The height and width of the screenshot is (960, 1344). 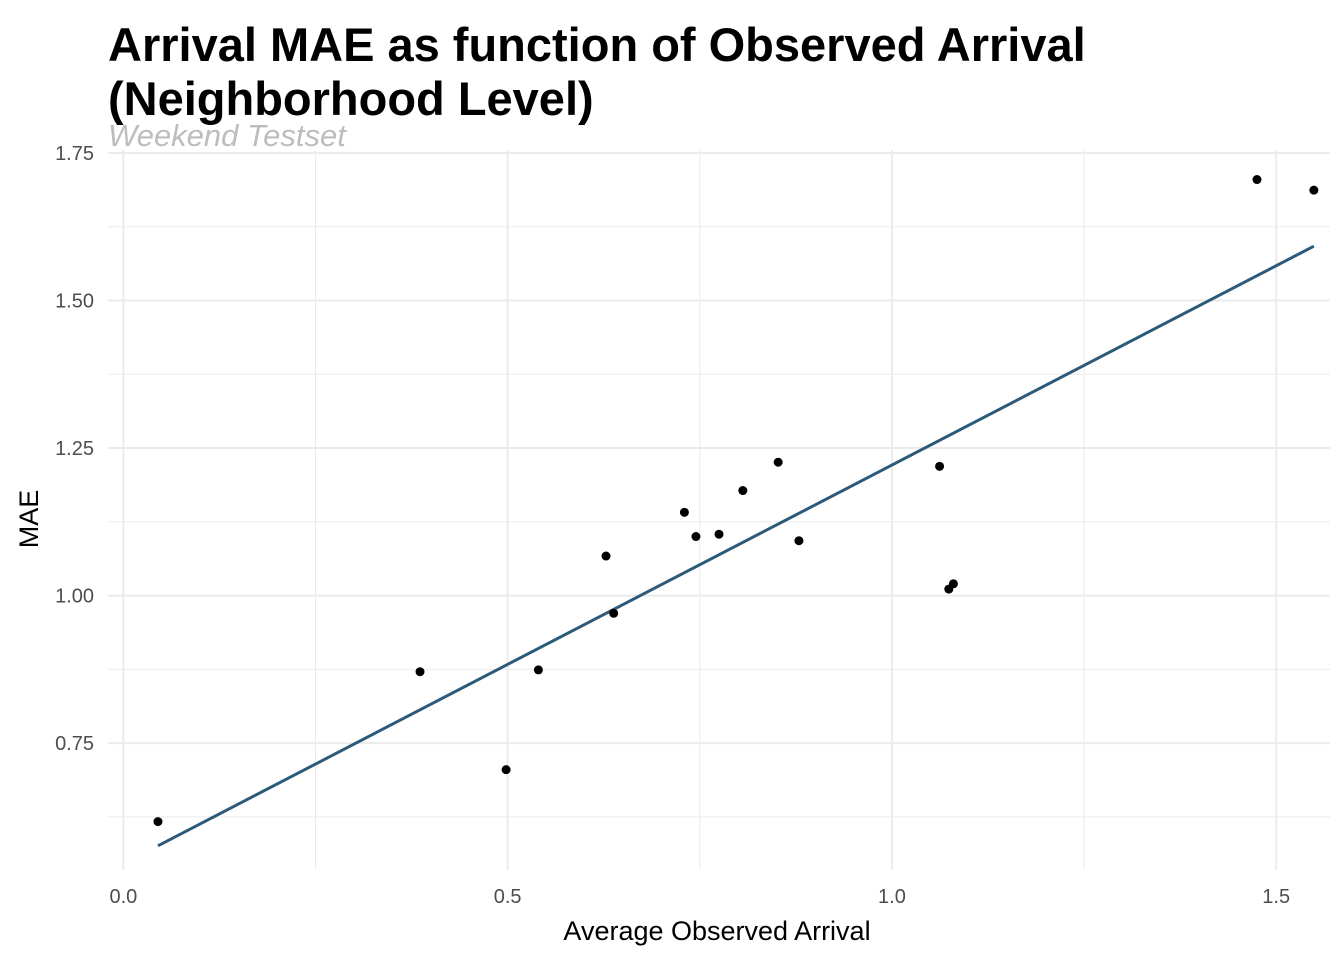 What do you see at coordinates (508, 897) in the screenshot?
I see `x-tick-label: 0.5` at bounding box center [508, 897].